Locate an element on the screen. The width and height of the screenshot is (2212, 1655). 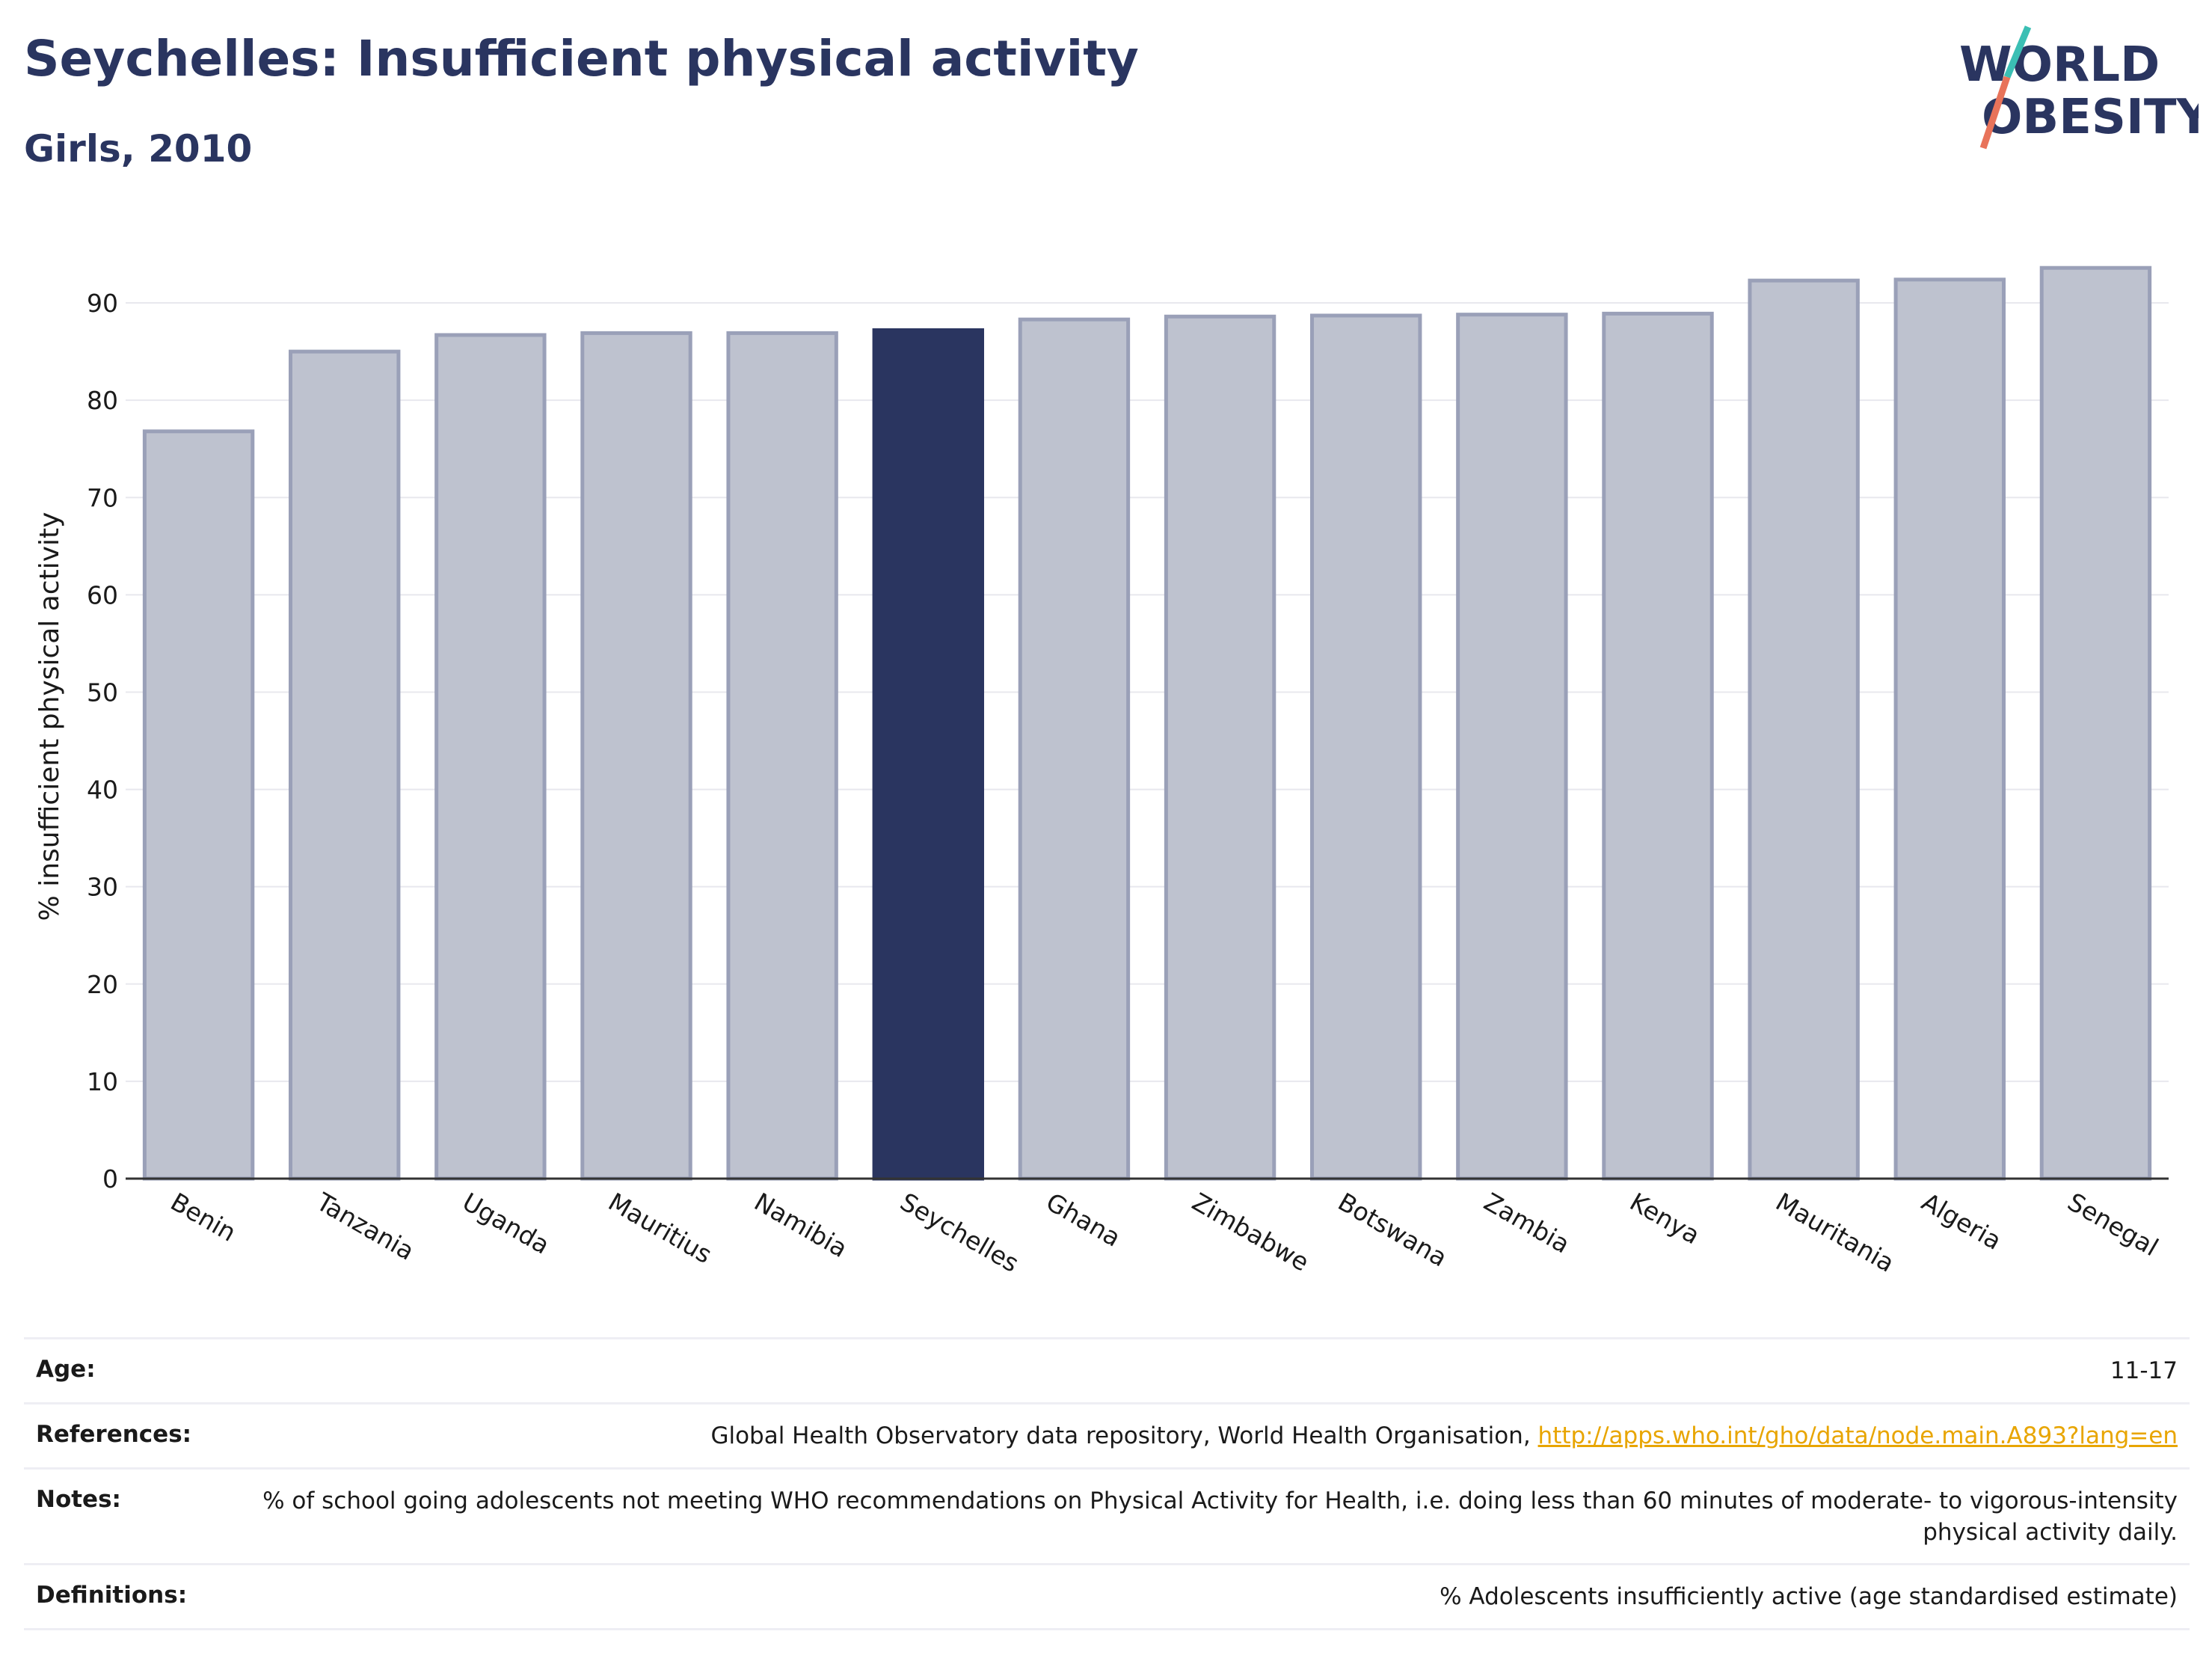
bar-kenya is located at coordinates (1658, 746).